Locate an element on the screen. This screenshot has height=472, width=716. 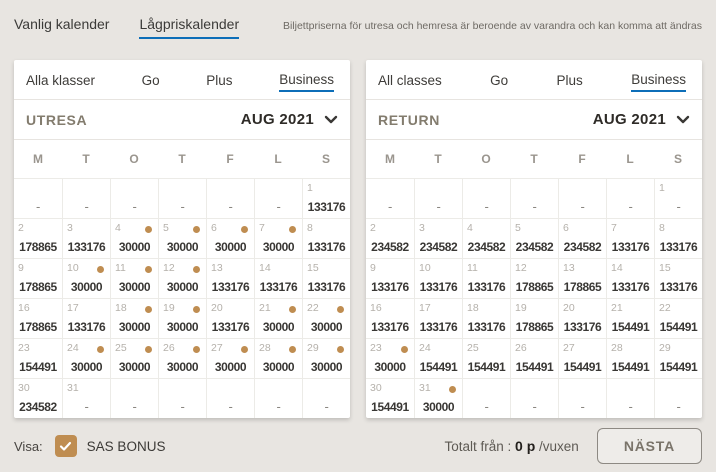
day-cell: 24 154491 is located at coordinates (438, 358).